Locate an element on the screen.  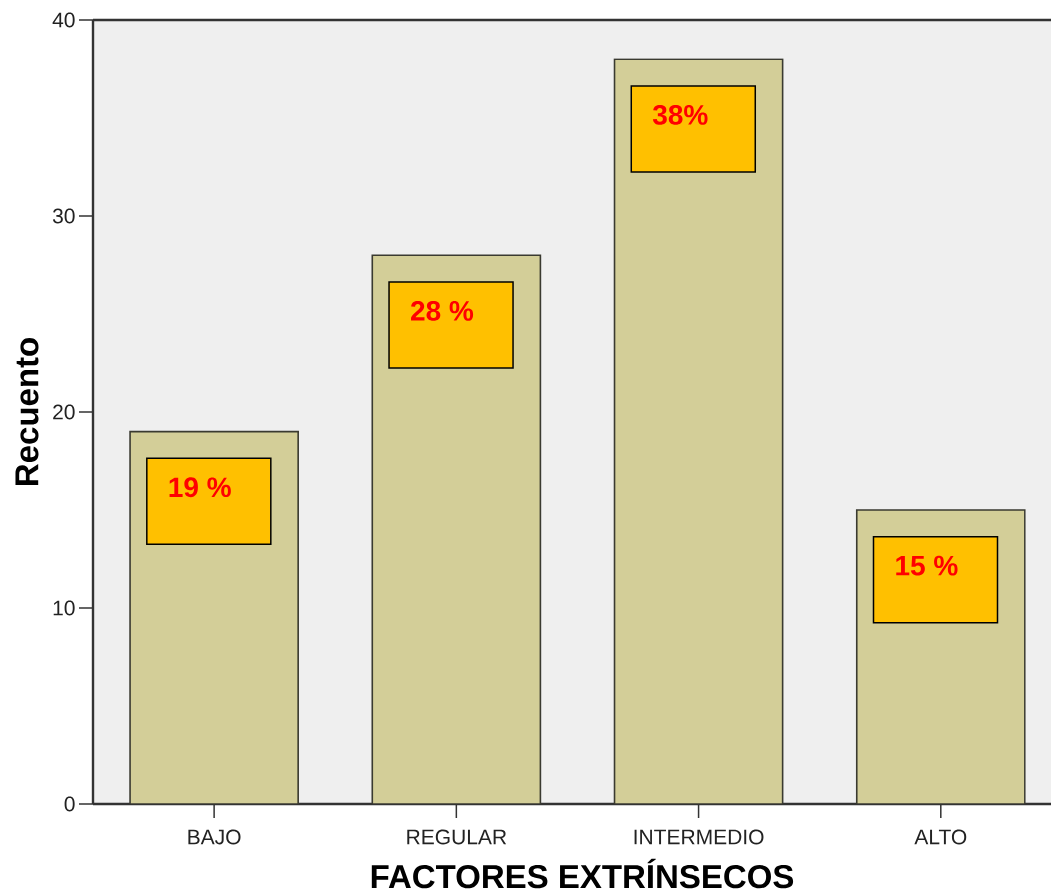
x-tick-label: REGULAR is located at coordinates (457, 837).